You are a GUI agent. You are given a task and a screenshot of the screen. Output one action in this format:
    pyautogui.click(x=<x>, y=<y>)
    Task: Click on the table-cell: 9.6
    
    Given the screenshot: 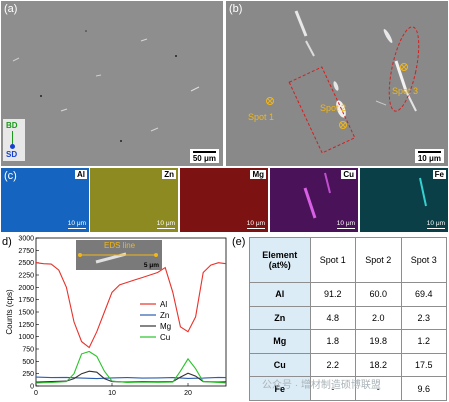 What is the action you would take?
    pyautogui.click(x=424, y=388)
    